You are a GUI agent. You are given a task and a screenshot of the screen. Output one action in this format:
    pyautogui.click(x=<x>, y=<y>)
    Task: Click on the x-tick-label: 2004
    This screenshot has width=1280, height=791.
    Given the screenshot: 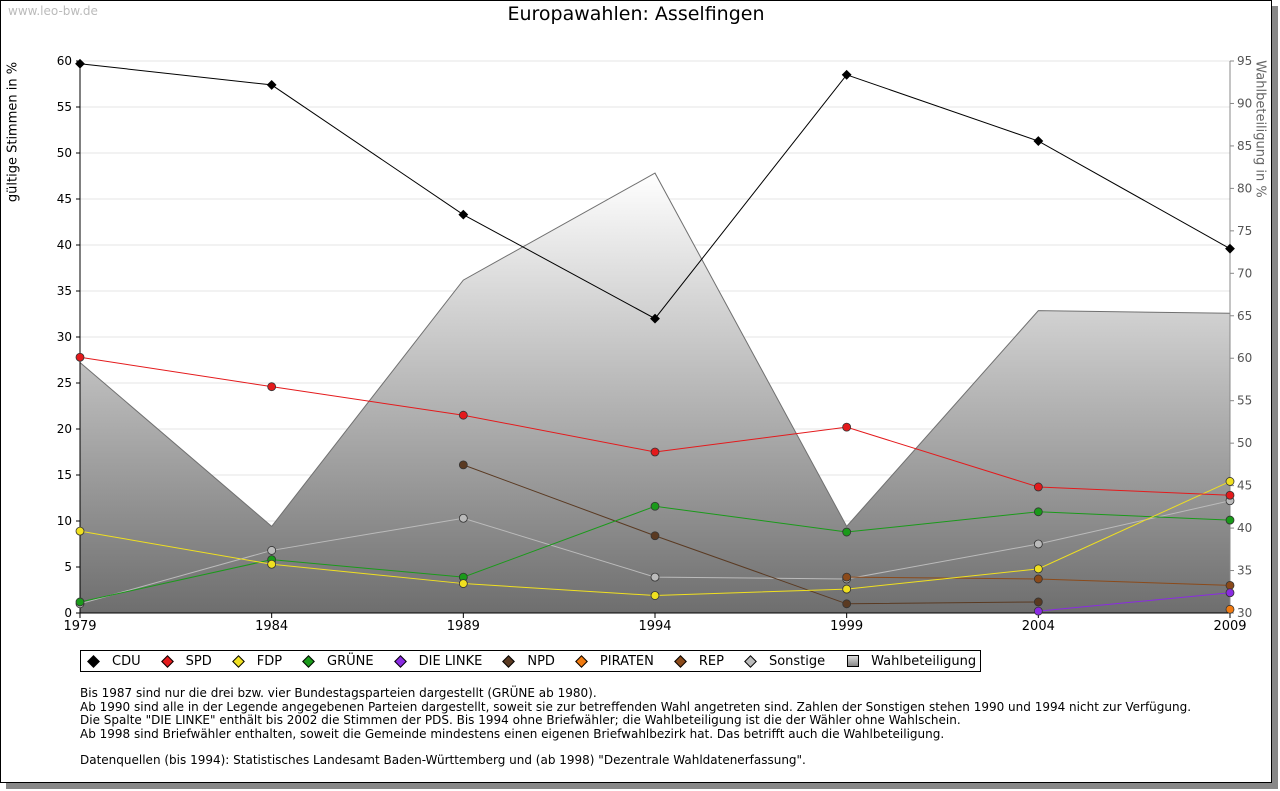 What is the action you would take?
    pyautogui.click(x=1038, y=626)
    